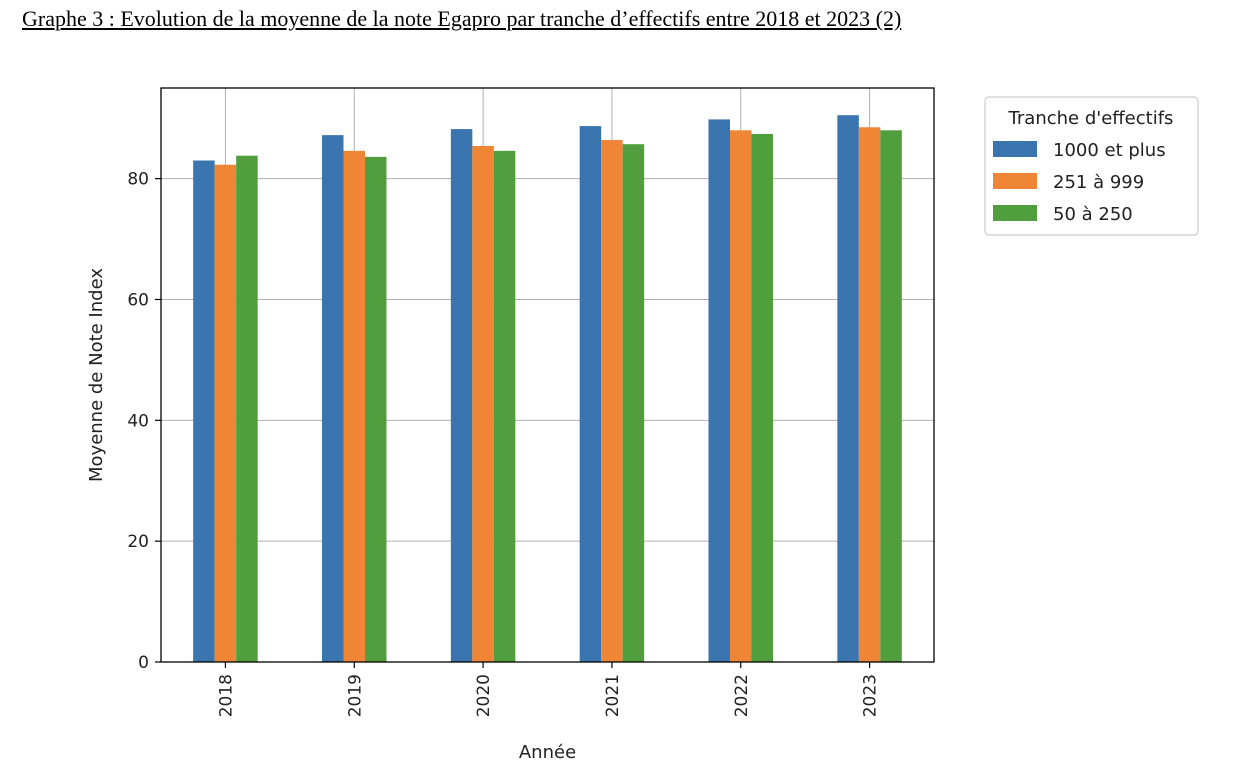 Image resolution: width=1234 pixels, height=776 pixels. Describe the element at coordinates (871, 695) in the screenshot. I see `x-tick-label: 2023` at that location.